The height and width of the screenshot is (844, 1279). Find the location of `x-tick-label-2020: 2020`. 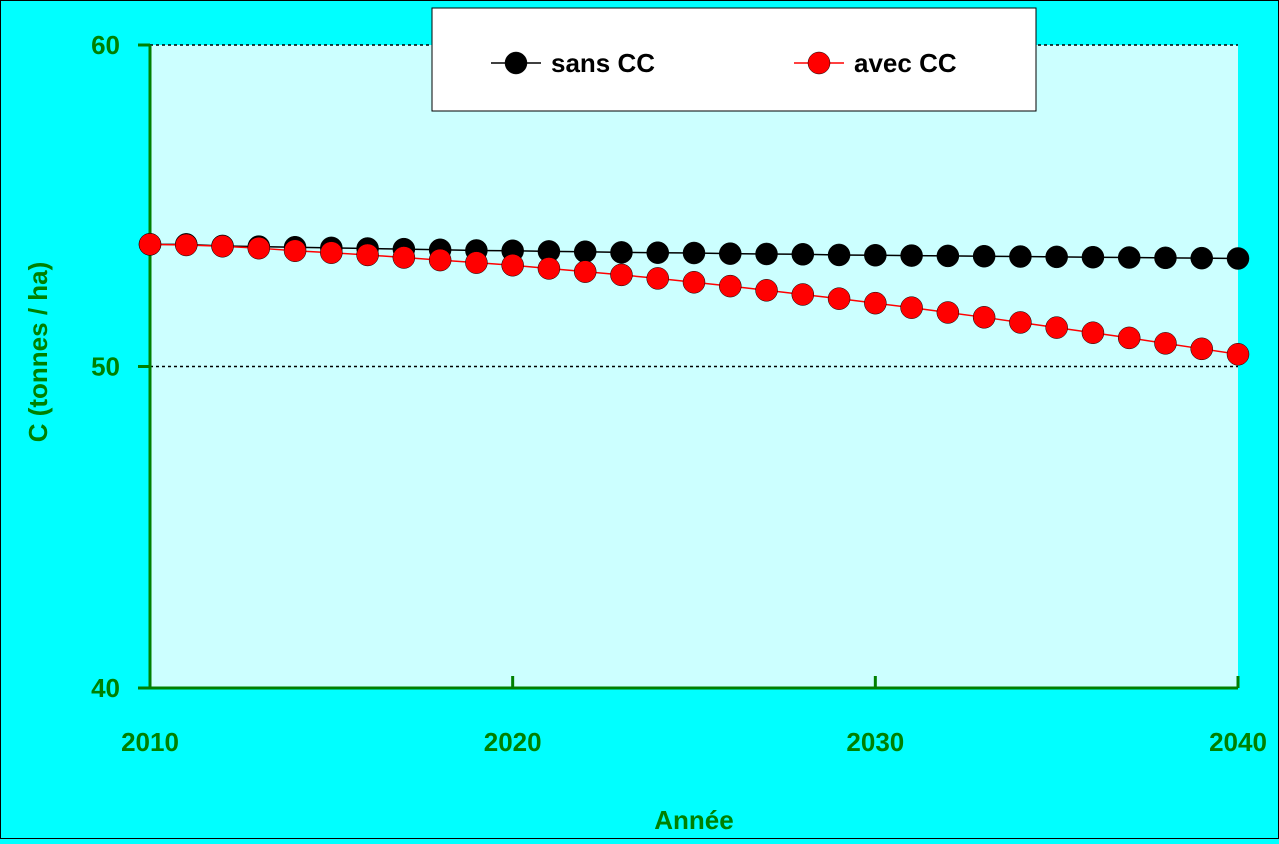

x-tick-label-2020: 2020 is located at coordinates (513, 742).